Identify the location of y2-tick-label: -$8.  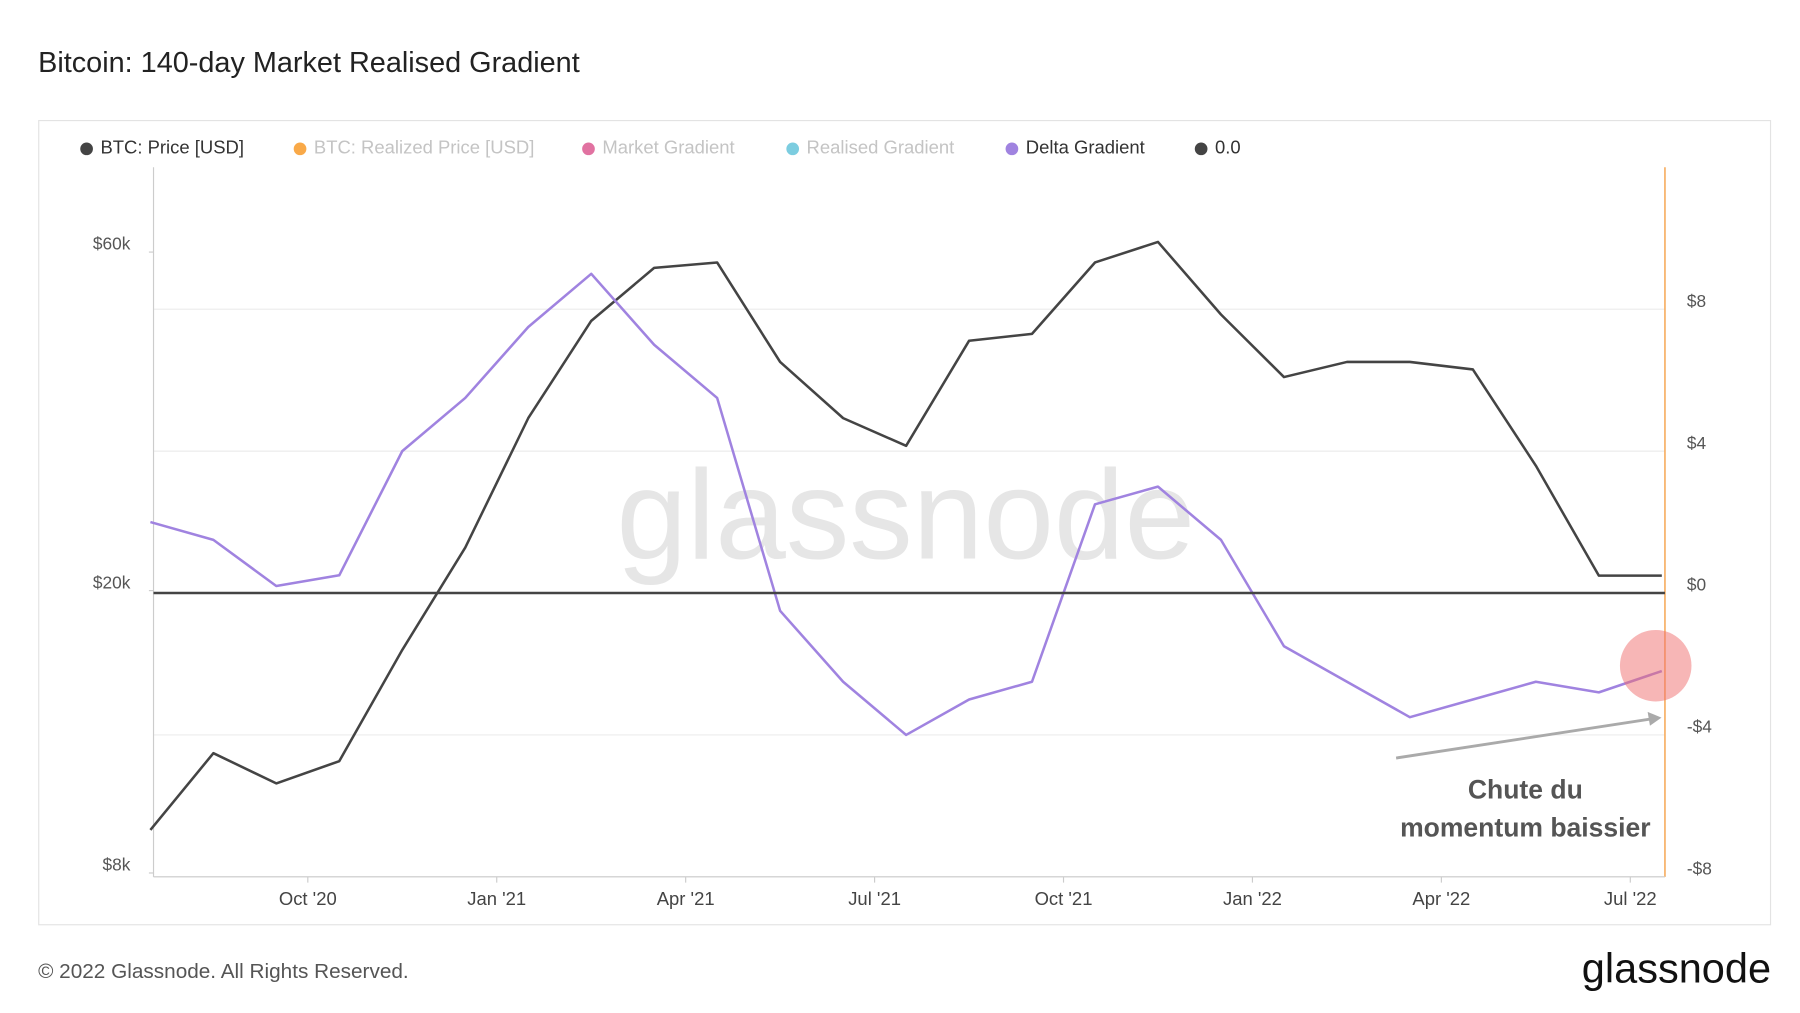
(1699, 868).